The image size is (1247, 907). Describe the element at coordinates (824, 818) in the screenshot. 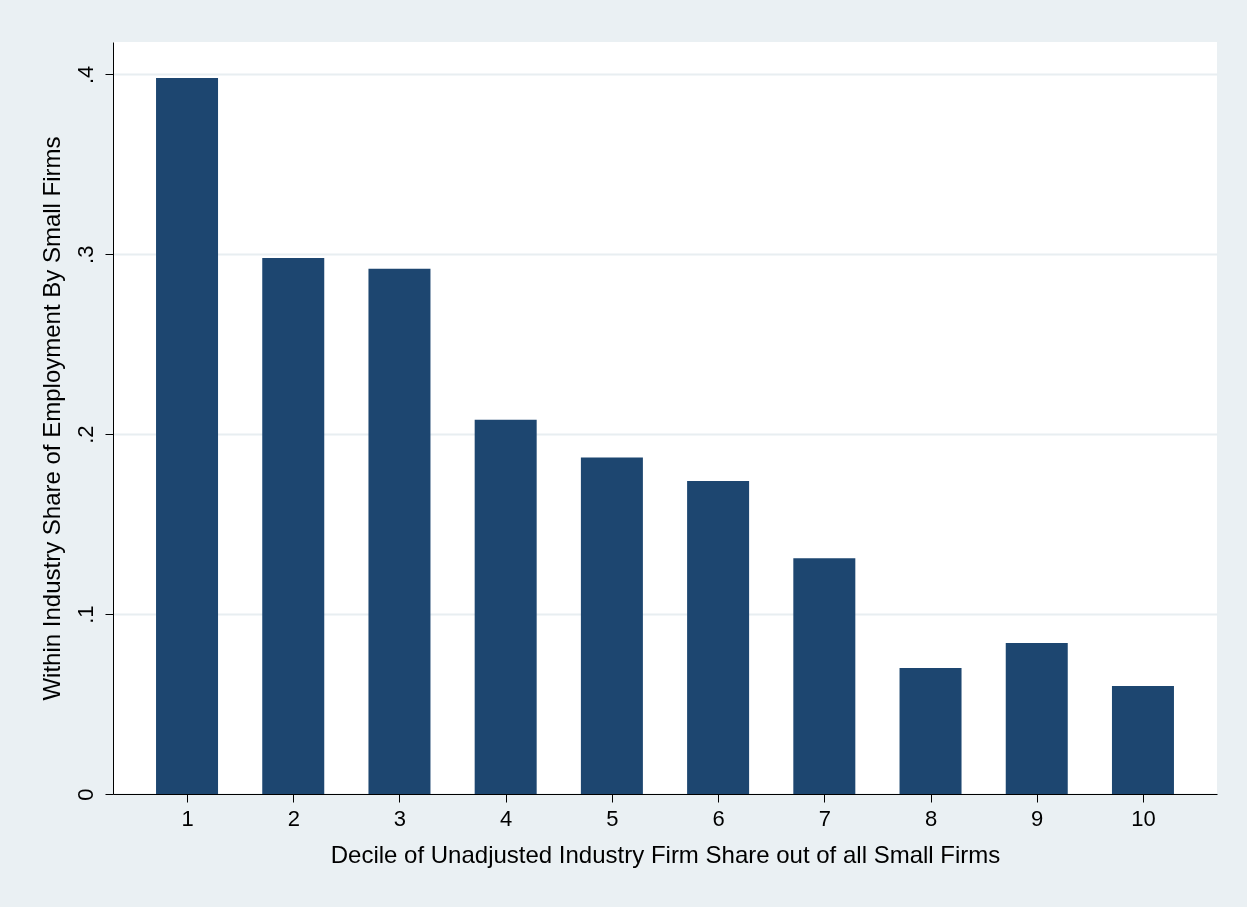

I see `x-tick-label: 7` at that location.